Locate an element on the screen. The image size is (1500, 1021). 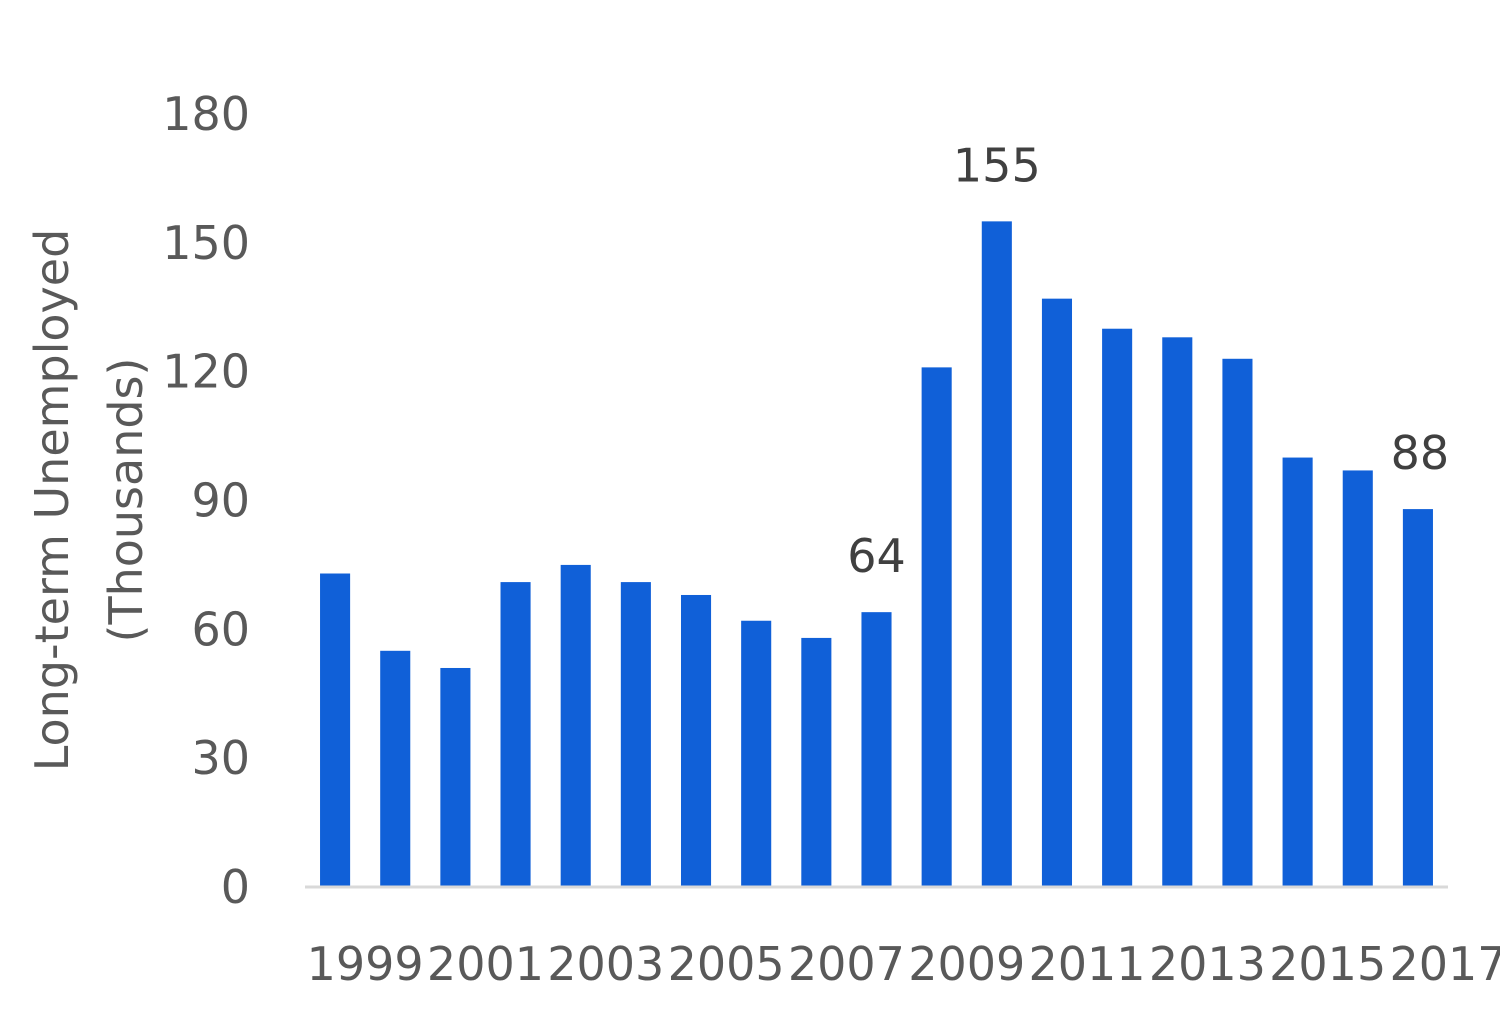
x-tick-label: 2005 is located at coordinates (726, 964).